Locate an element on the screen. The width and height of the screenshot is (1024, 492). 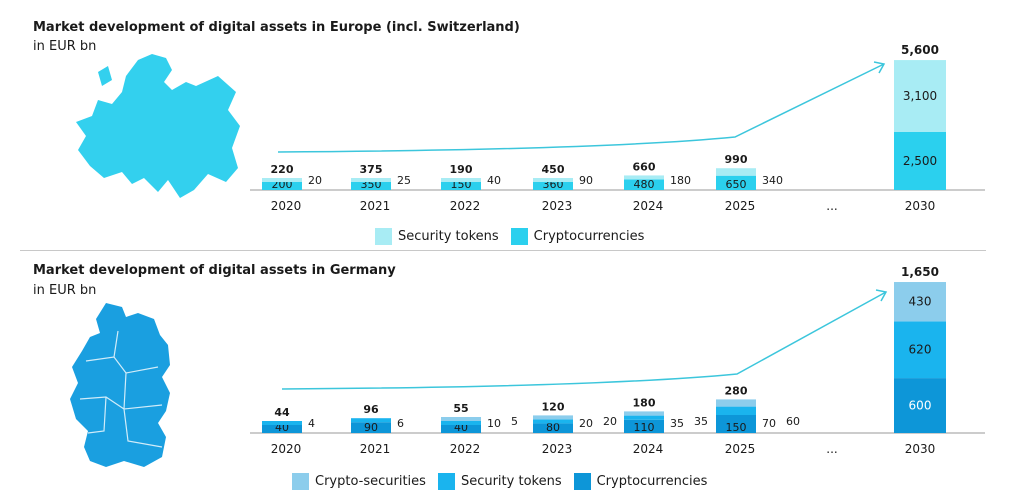
bar-label-2020-1: 4 is located at coordinates (311, 423).